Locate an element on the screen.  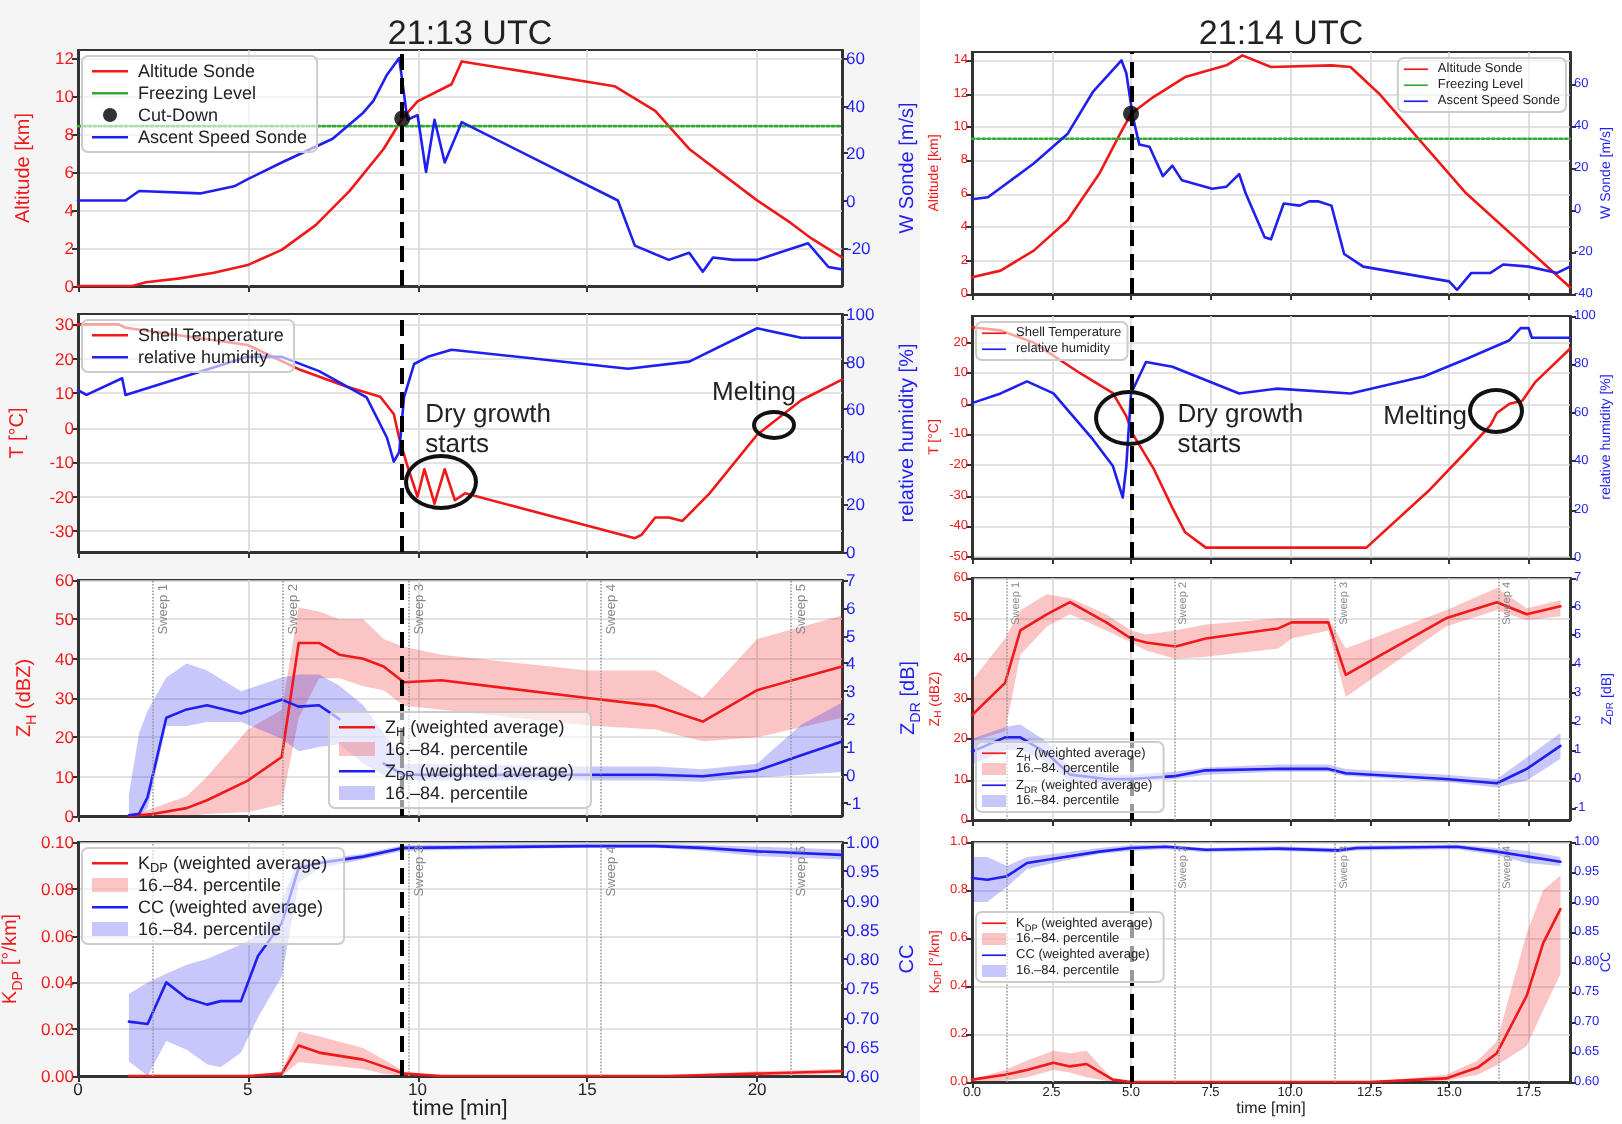
y-tick-label: 6 is located at coordinates (69, 171).